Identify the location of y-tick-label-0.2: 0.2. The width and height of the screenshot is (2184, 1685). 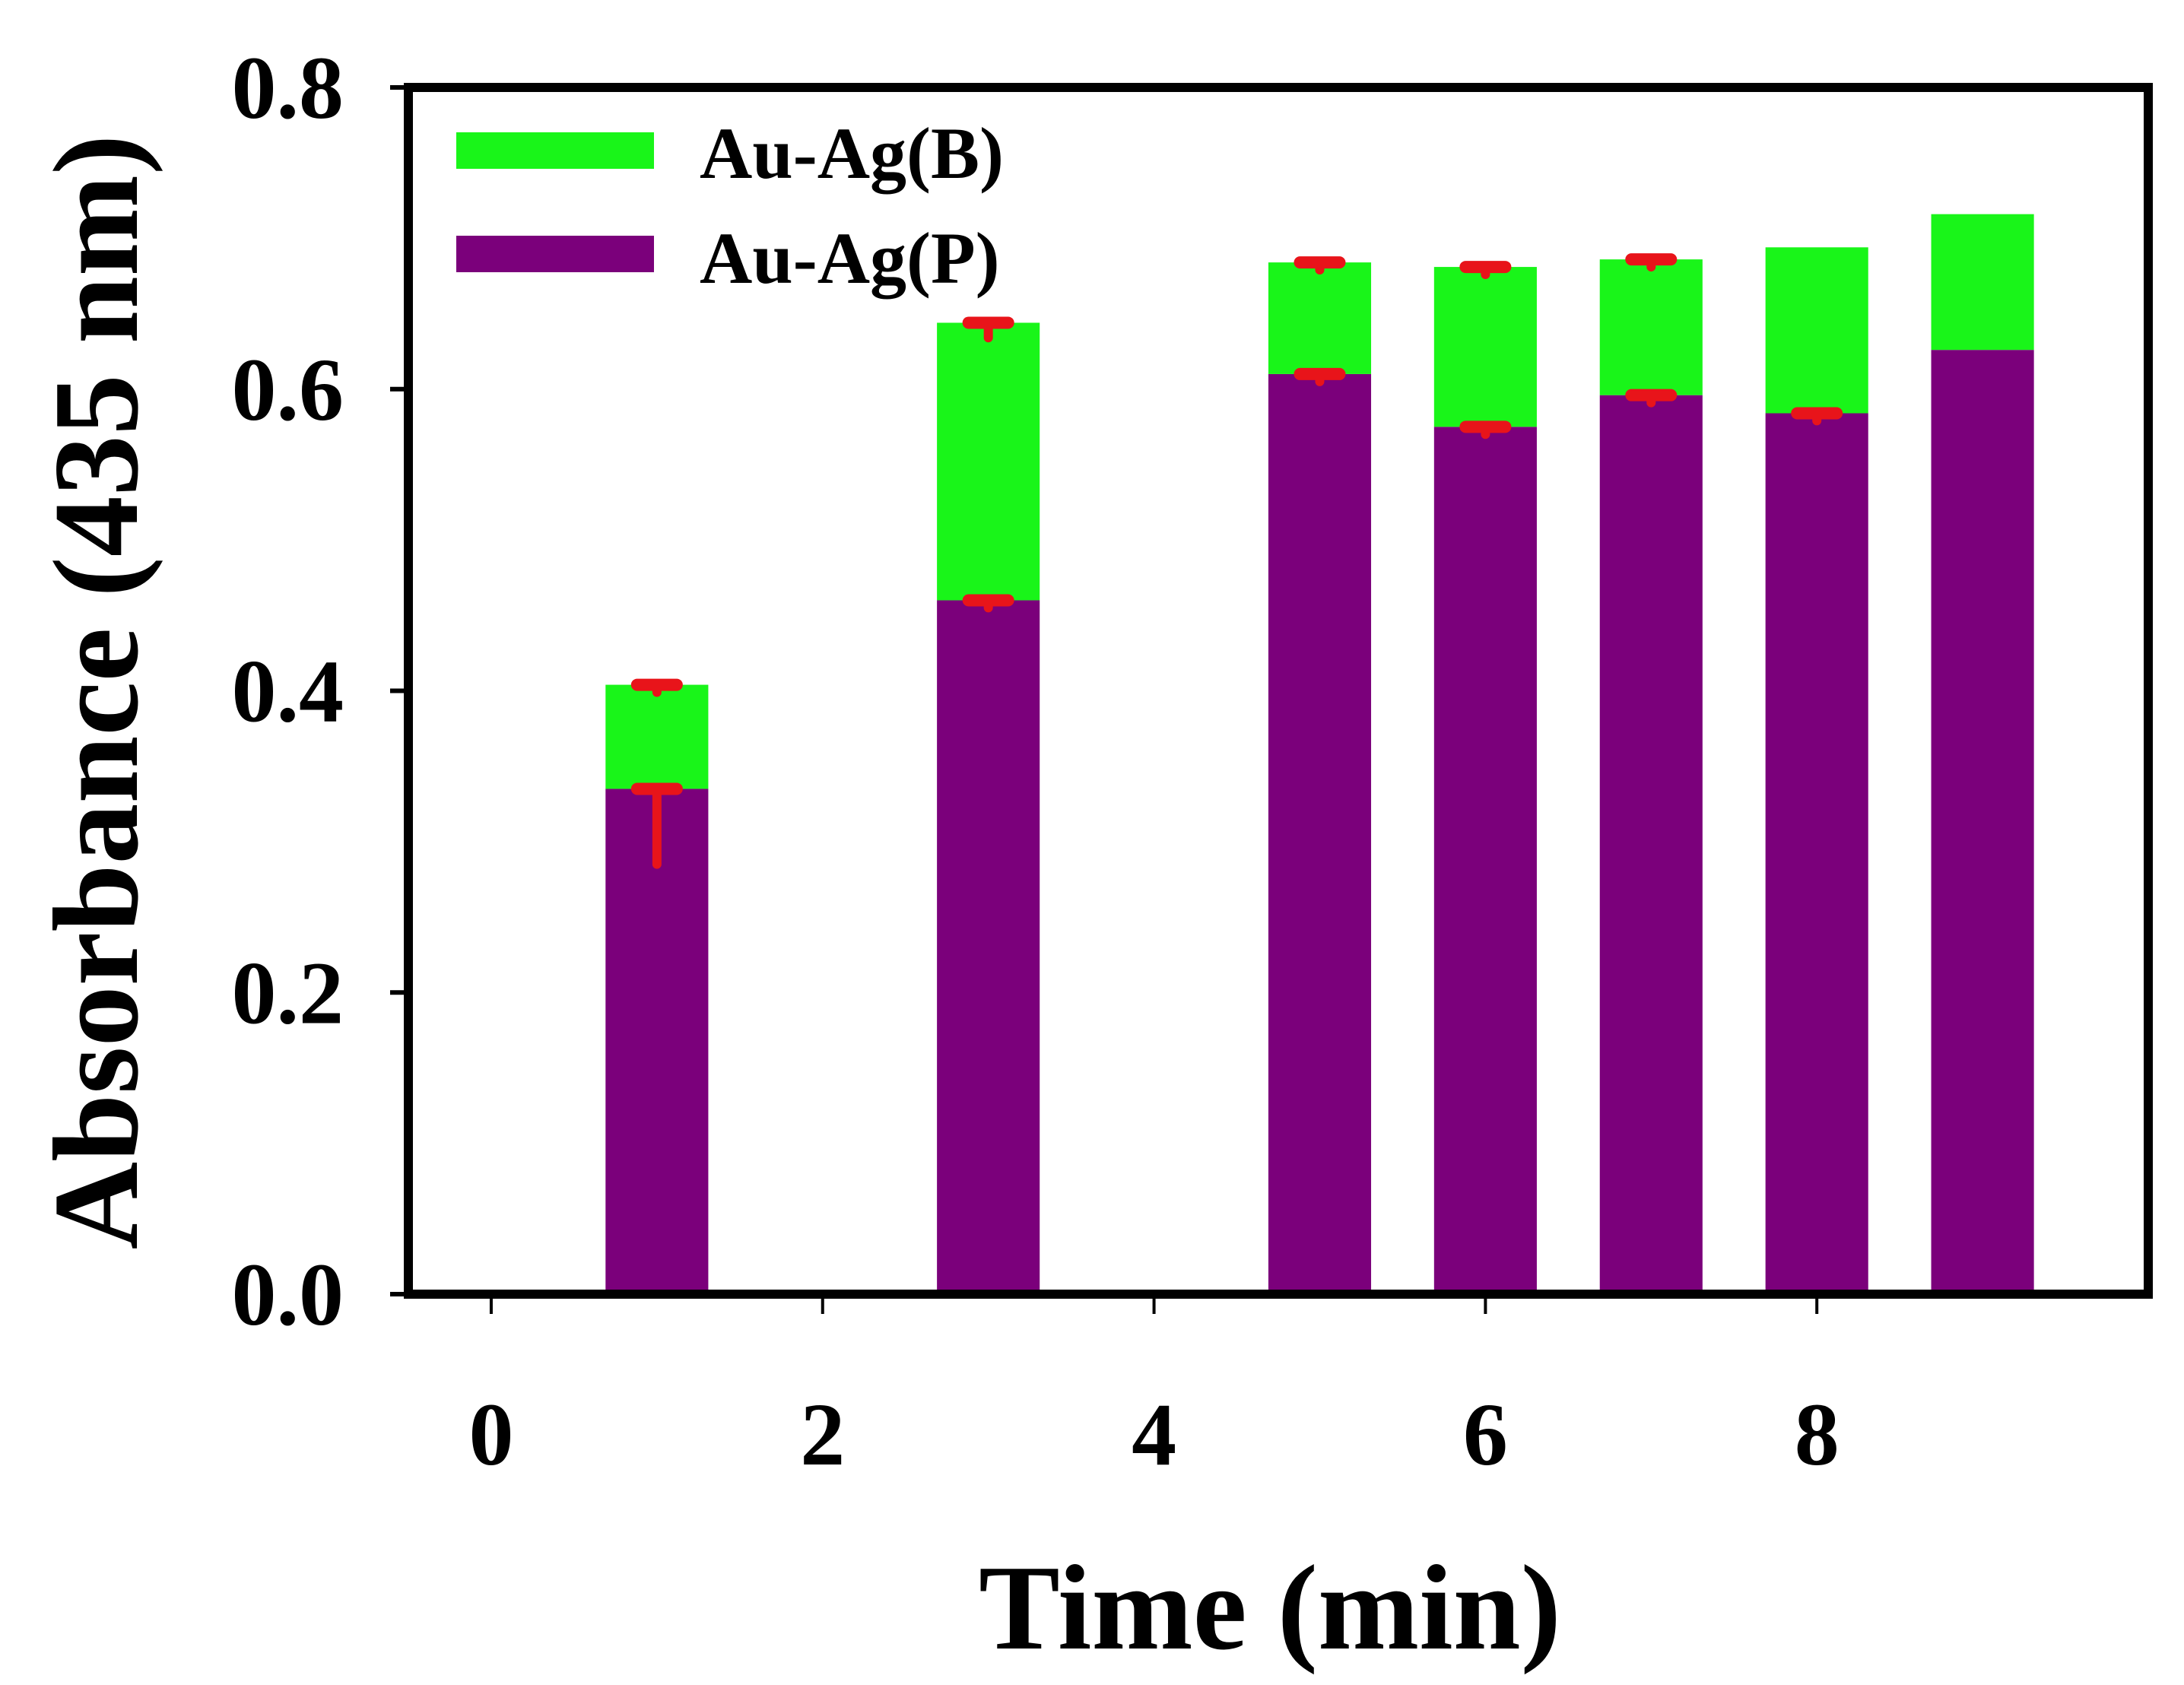
(288, 992).